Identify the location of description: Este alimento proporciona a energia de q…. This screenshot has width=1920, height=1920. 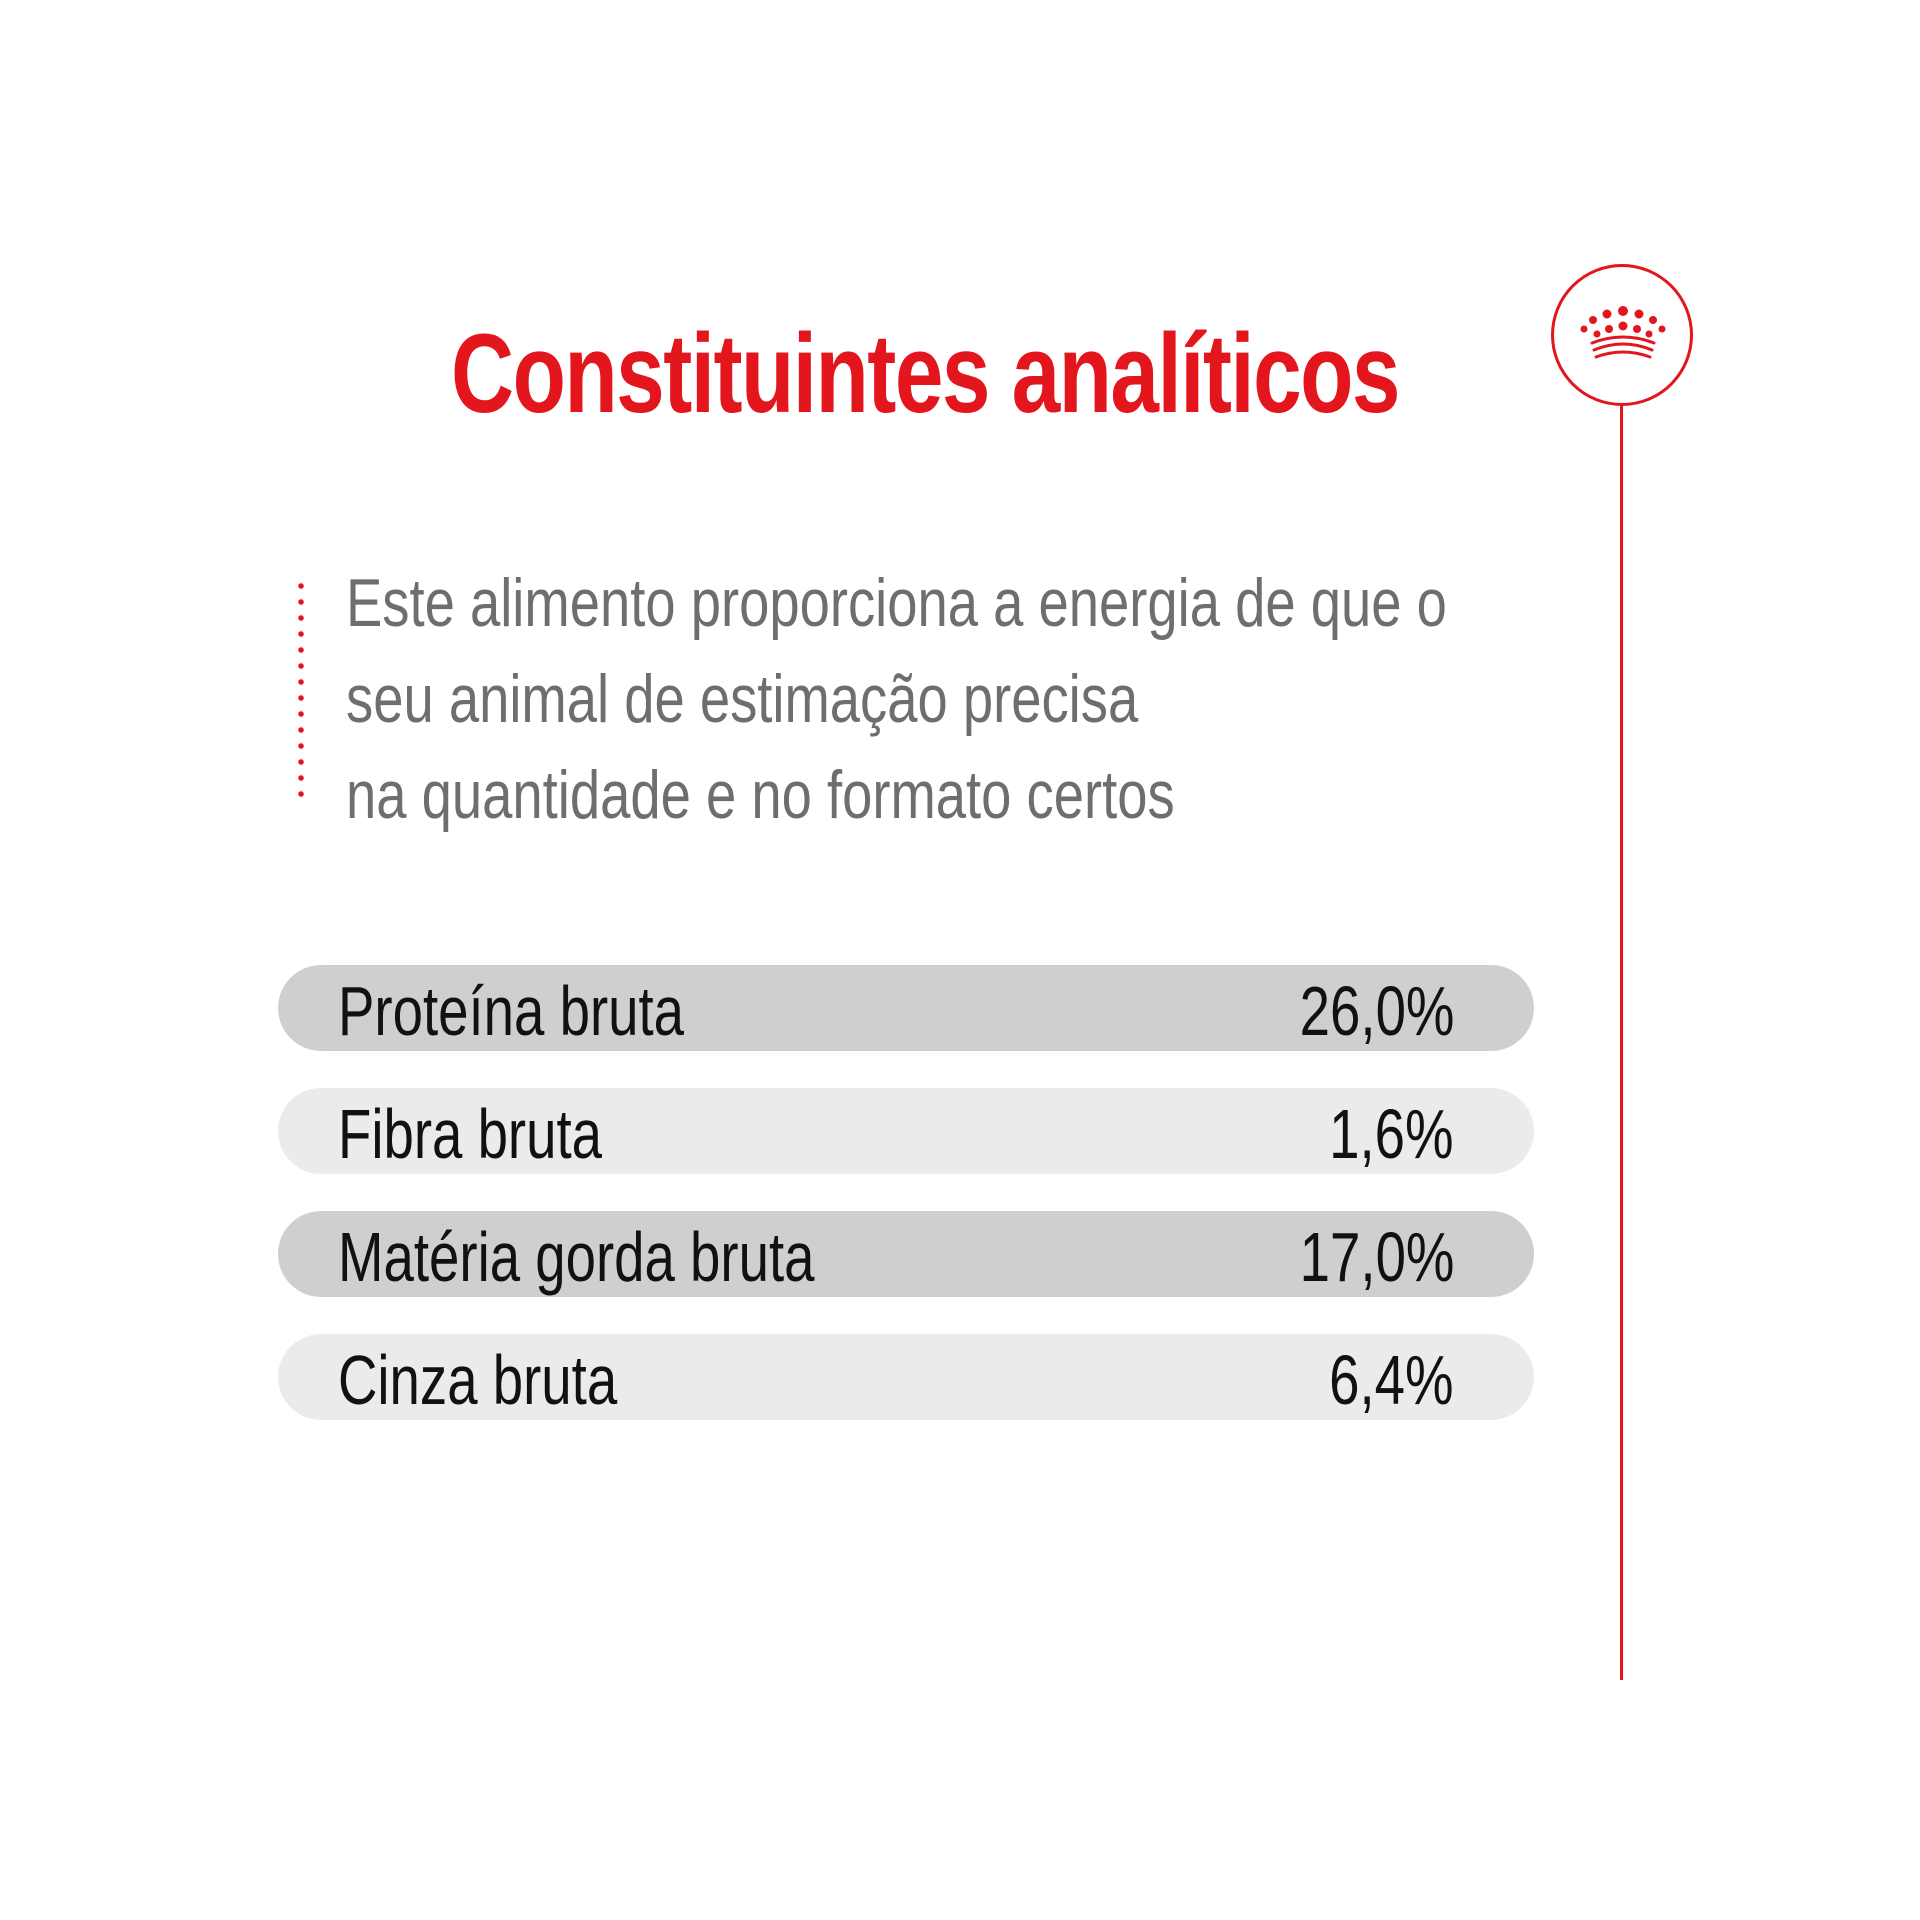
(896, 699).